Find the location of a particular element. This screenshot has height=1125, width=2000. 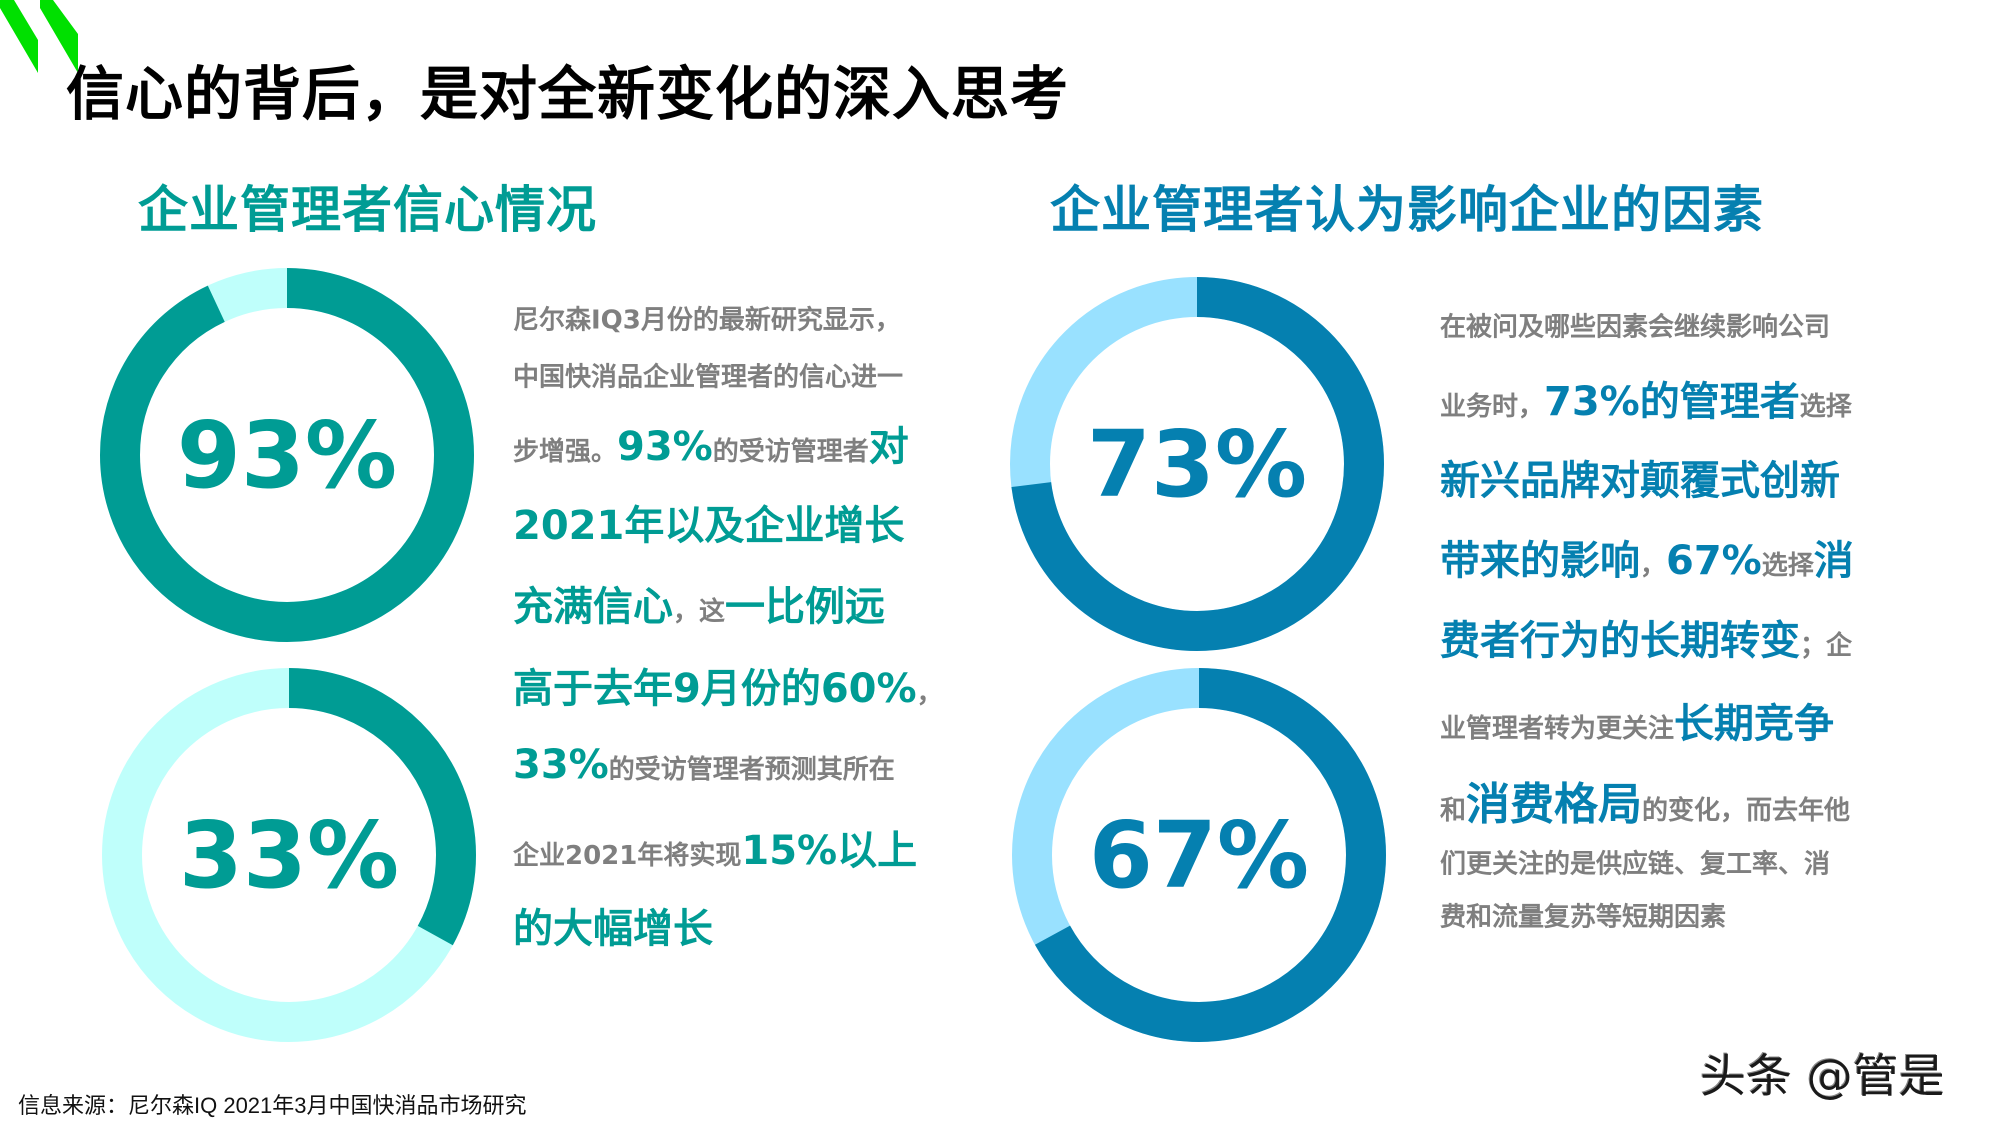

body-text: 费和流量复苏等短期因素 is located at coordinates (1583, 917).